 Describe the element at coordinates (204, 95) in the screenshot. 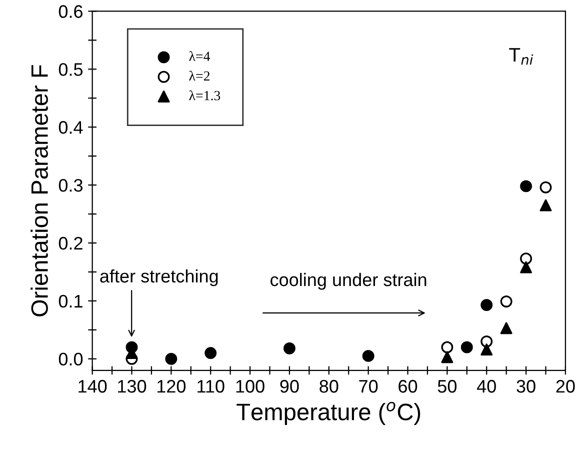

I see `legend-label: λ=1.3` at that location.